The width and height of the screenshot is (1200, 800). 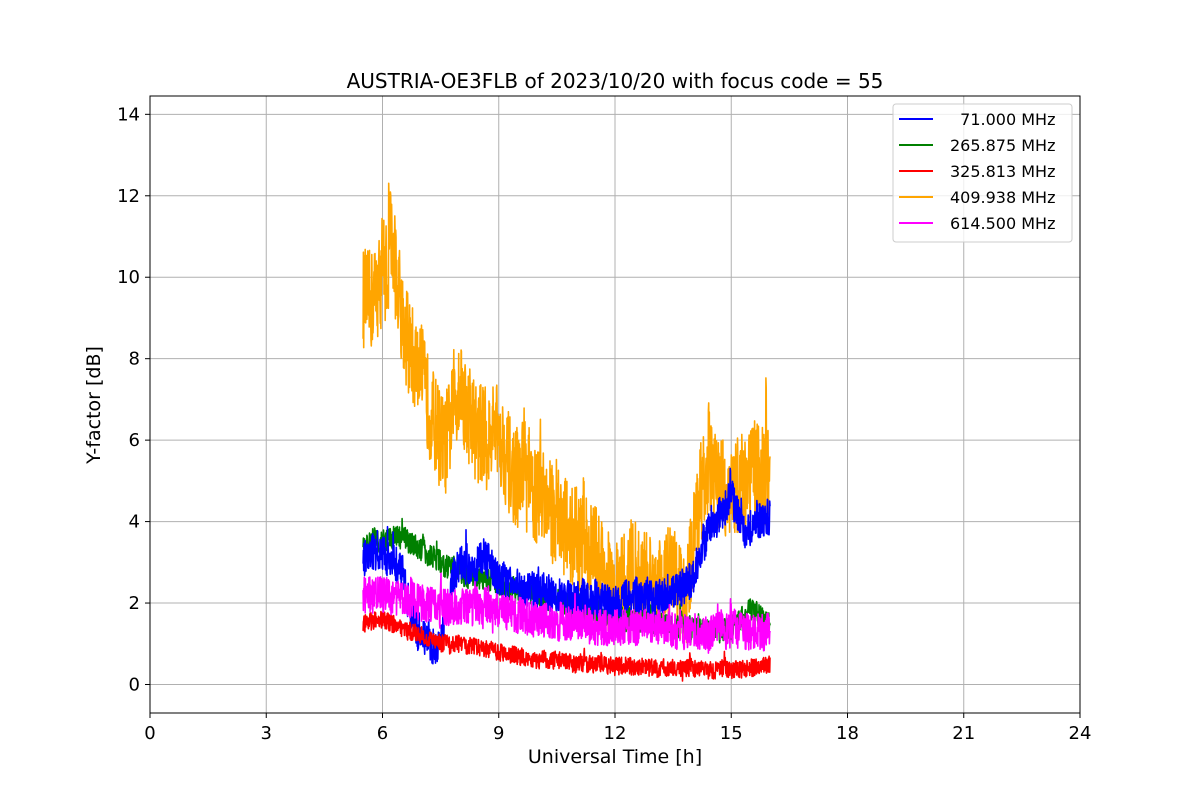 I want to click on x-axis: 0 3 6 9 12 15 18 21 24, so click(x=617, y=728).